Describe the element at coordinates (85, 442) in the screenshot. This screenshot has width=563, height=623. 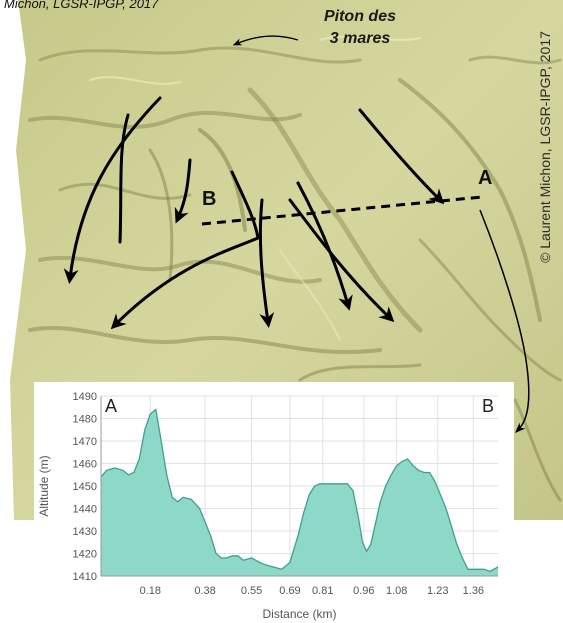
I see `y-tick-label: 1470` at that location.